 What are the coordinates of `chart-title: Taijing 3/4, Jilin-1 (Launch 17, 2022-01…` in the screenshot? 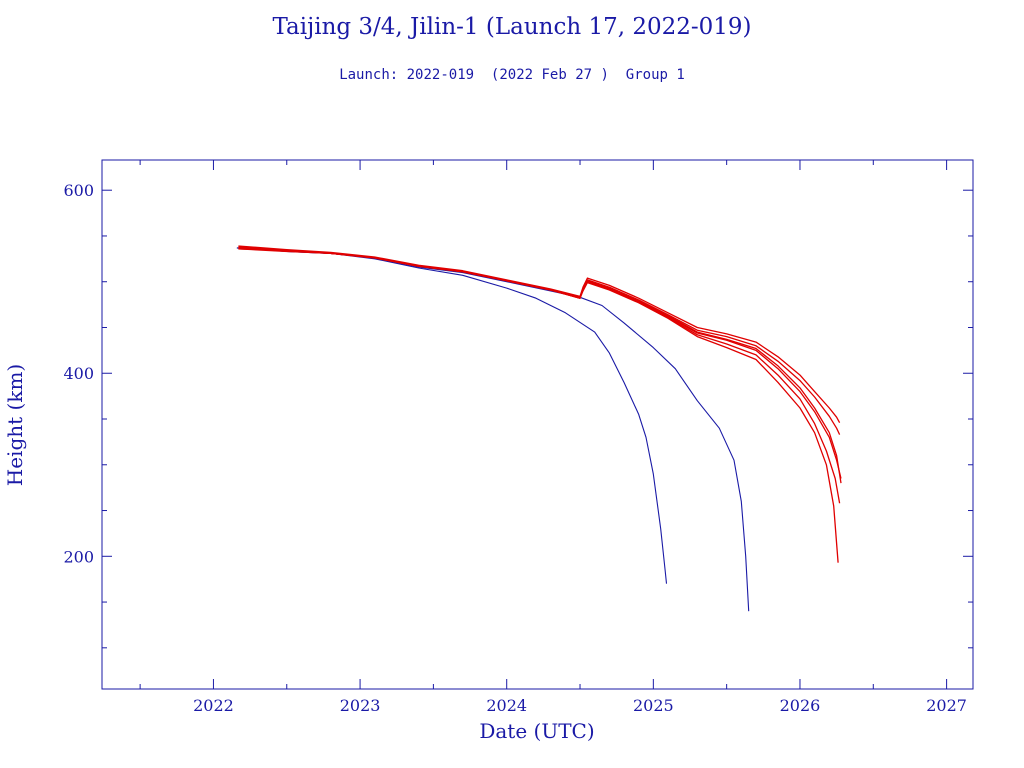 It's located at (512, 27).